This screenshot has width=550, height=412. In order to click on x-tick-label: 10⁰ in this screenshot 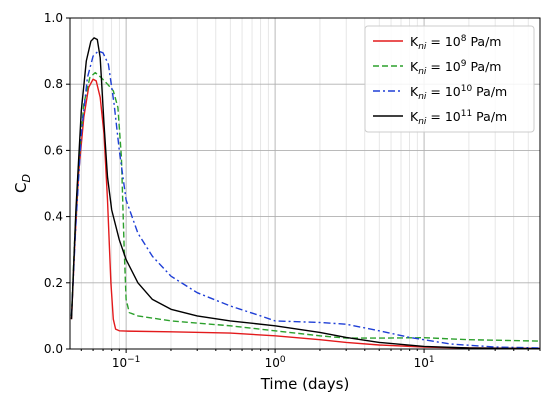, I will do `click(275, 362)`.